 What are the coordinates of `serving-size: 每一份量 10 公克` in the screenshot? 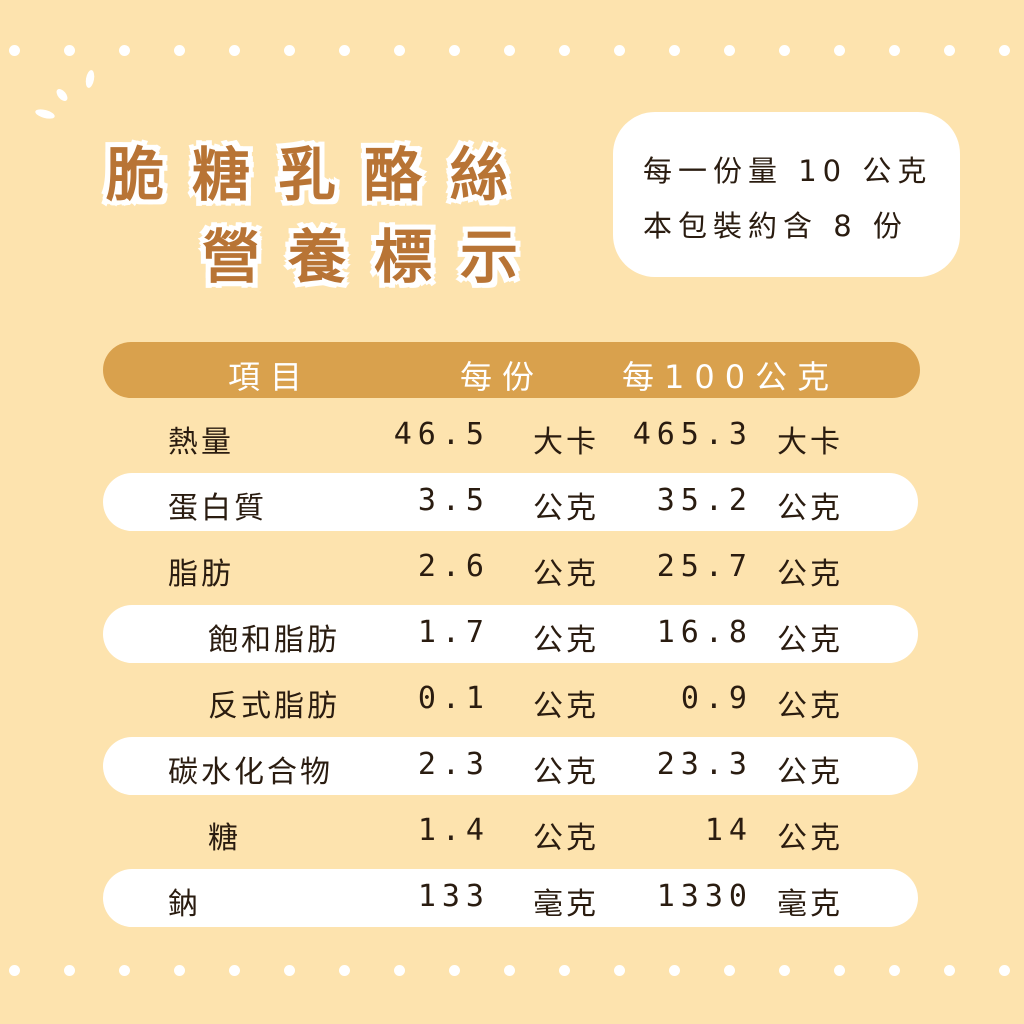 It's located at (788, 171).